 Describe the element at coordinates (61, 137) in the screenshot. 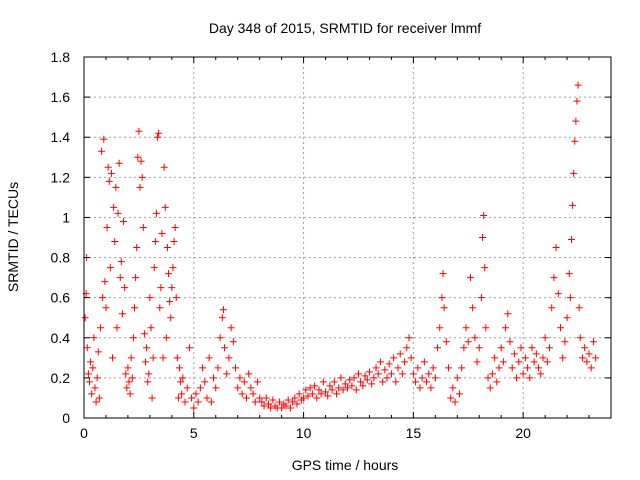

I see `y-tick-label: 1.4` at that location.